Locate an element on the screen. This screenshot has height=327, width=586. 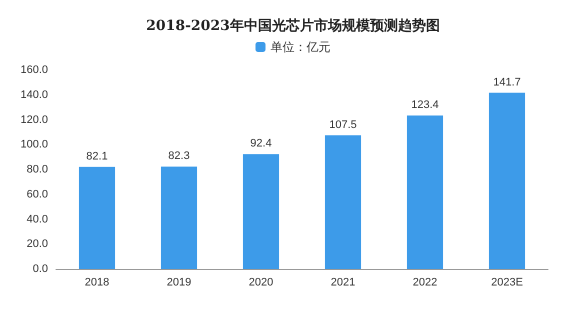
y-tick-label: 40.0 is located at coordinates (37, 219).